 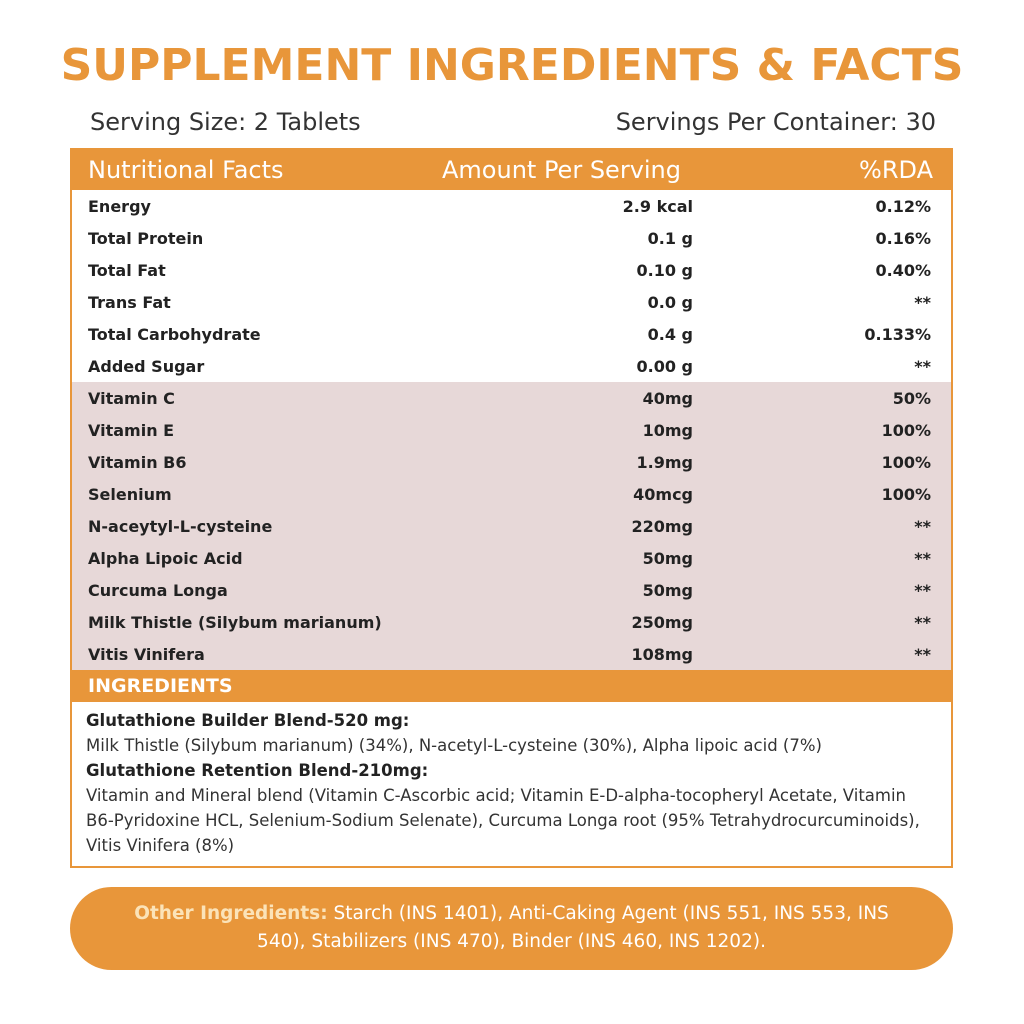 I want to click on table-row: Trans Fat 0.0 g **, so click(x=511, y=302).